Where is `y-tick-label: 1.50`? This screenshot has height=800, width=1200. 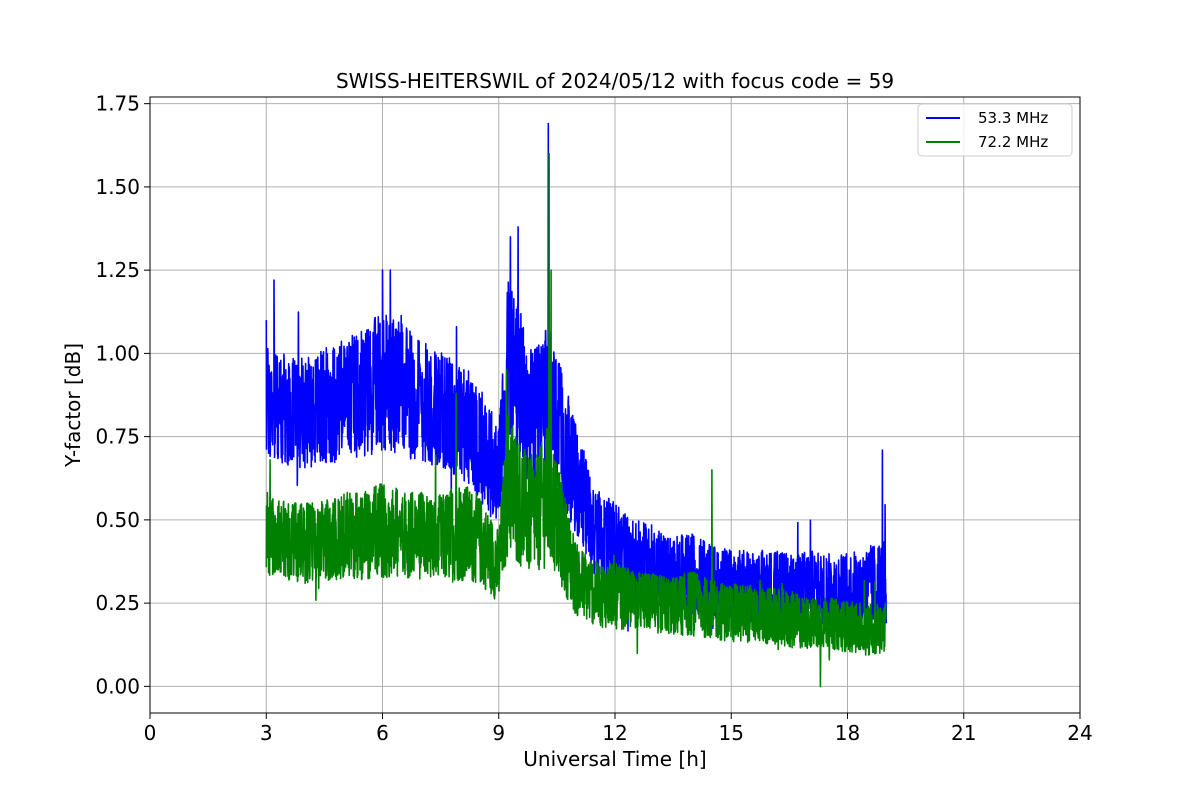
y-tick-label: 1.50 is located at coordinates (117, 187).